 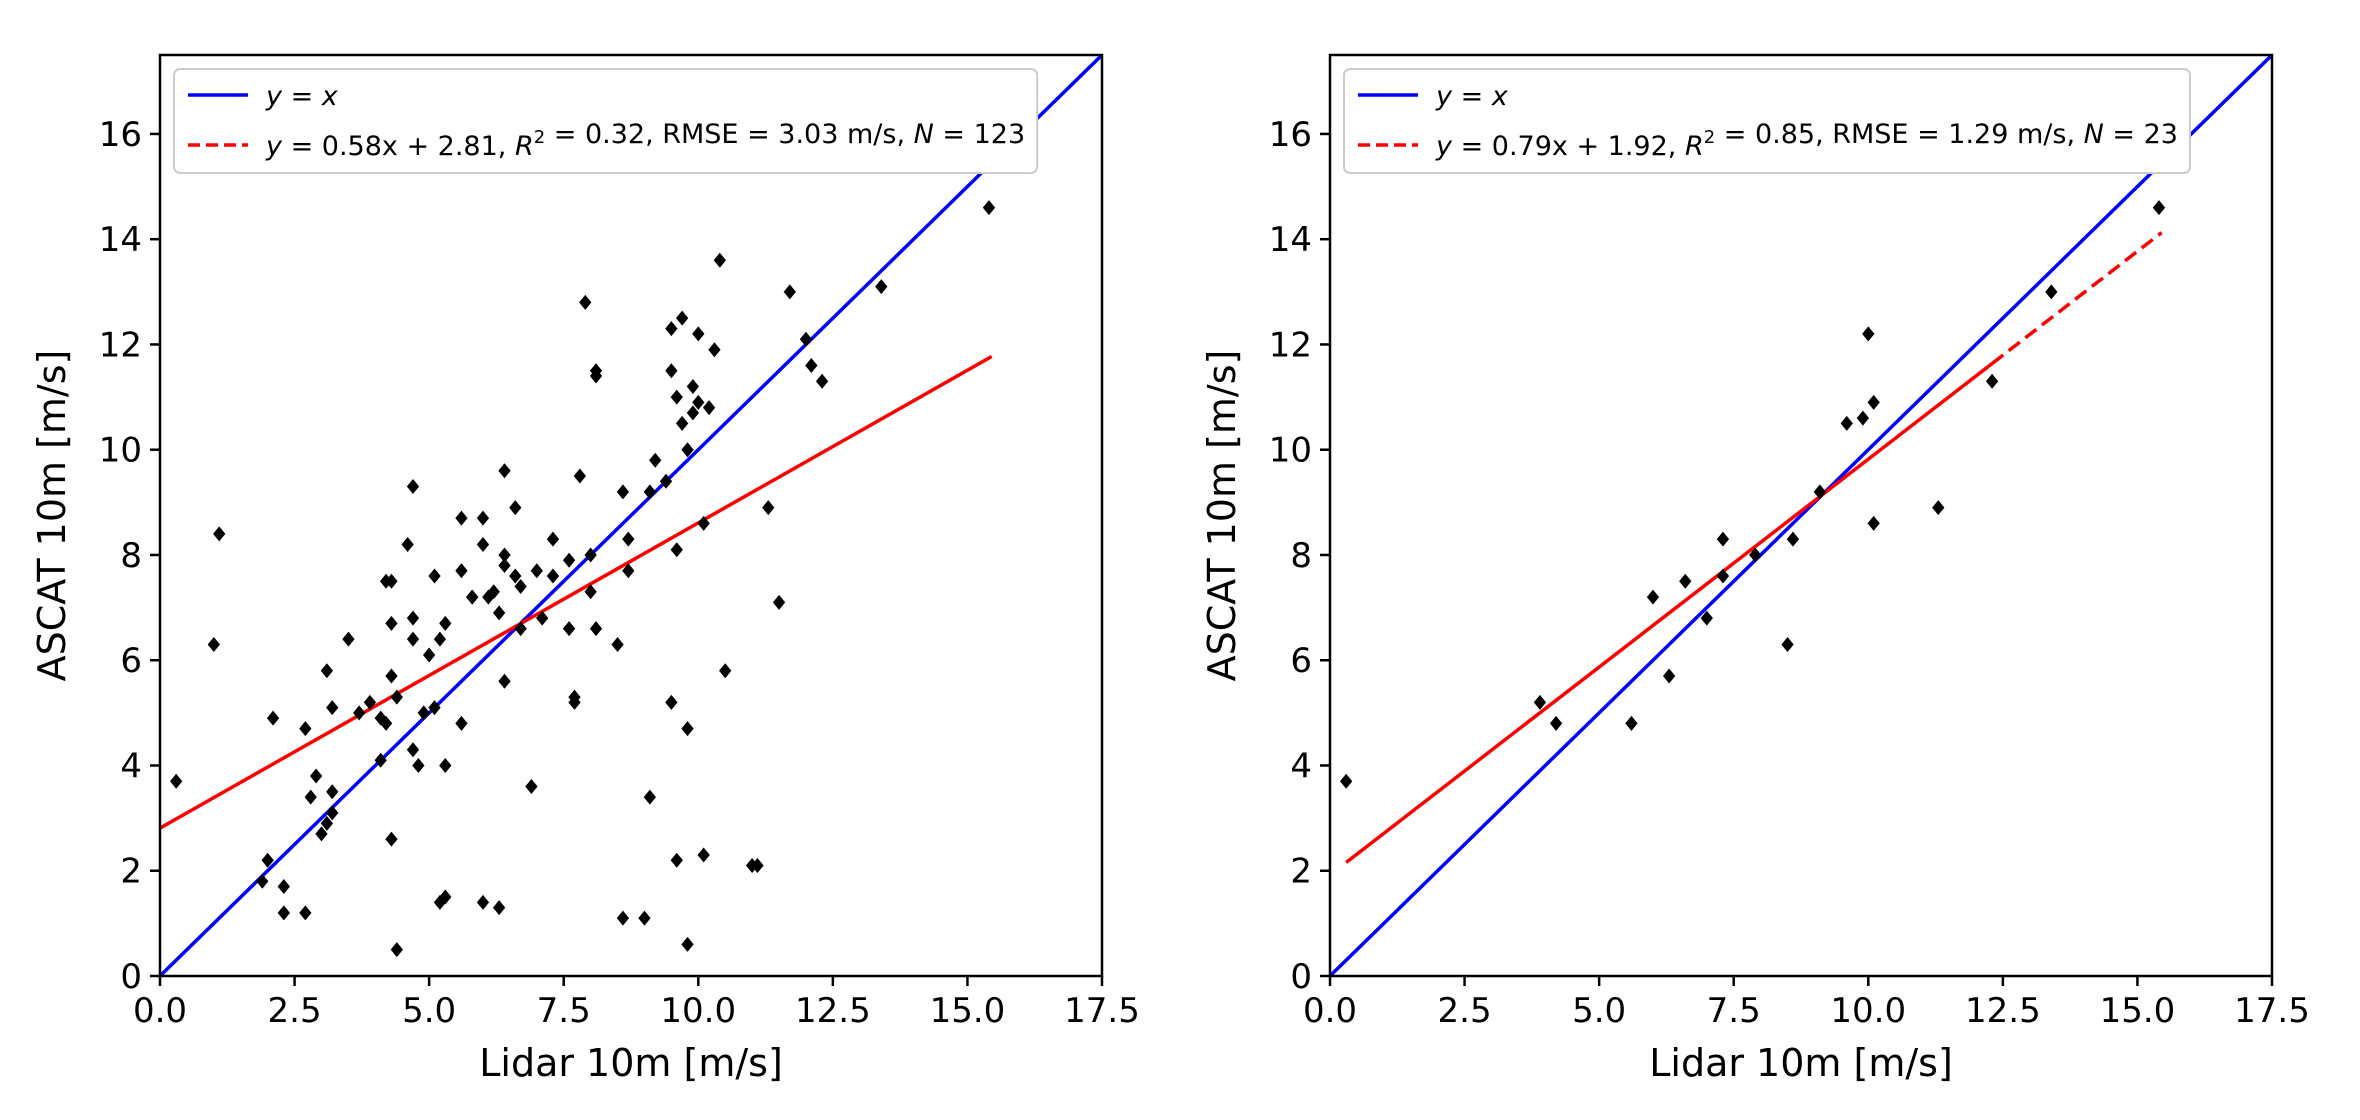 What do you see at coordinates (1868, 1011) in the screenshot?
I see `x-tick-label: 10.0` at bounding box center [1868, 1011].